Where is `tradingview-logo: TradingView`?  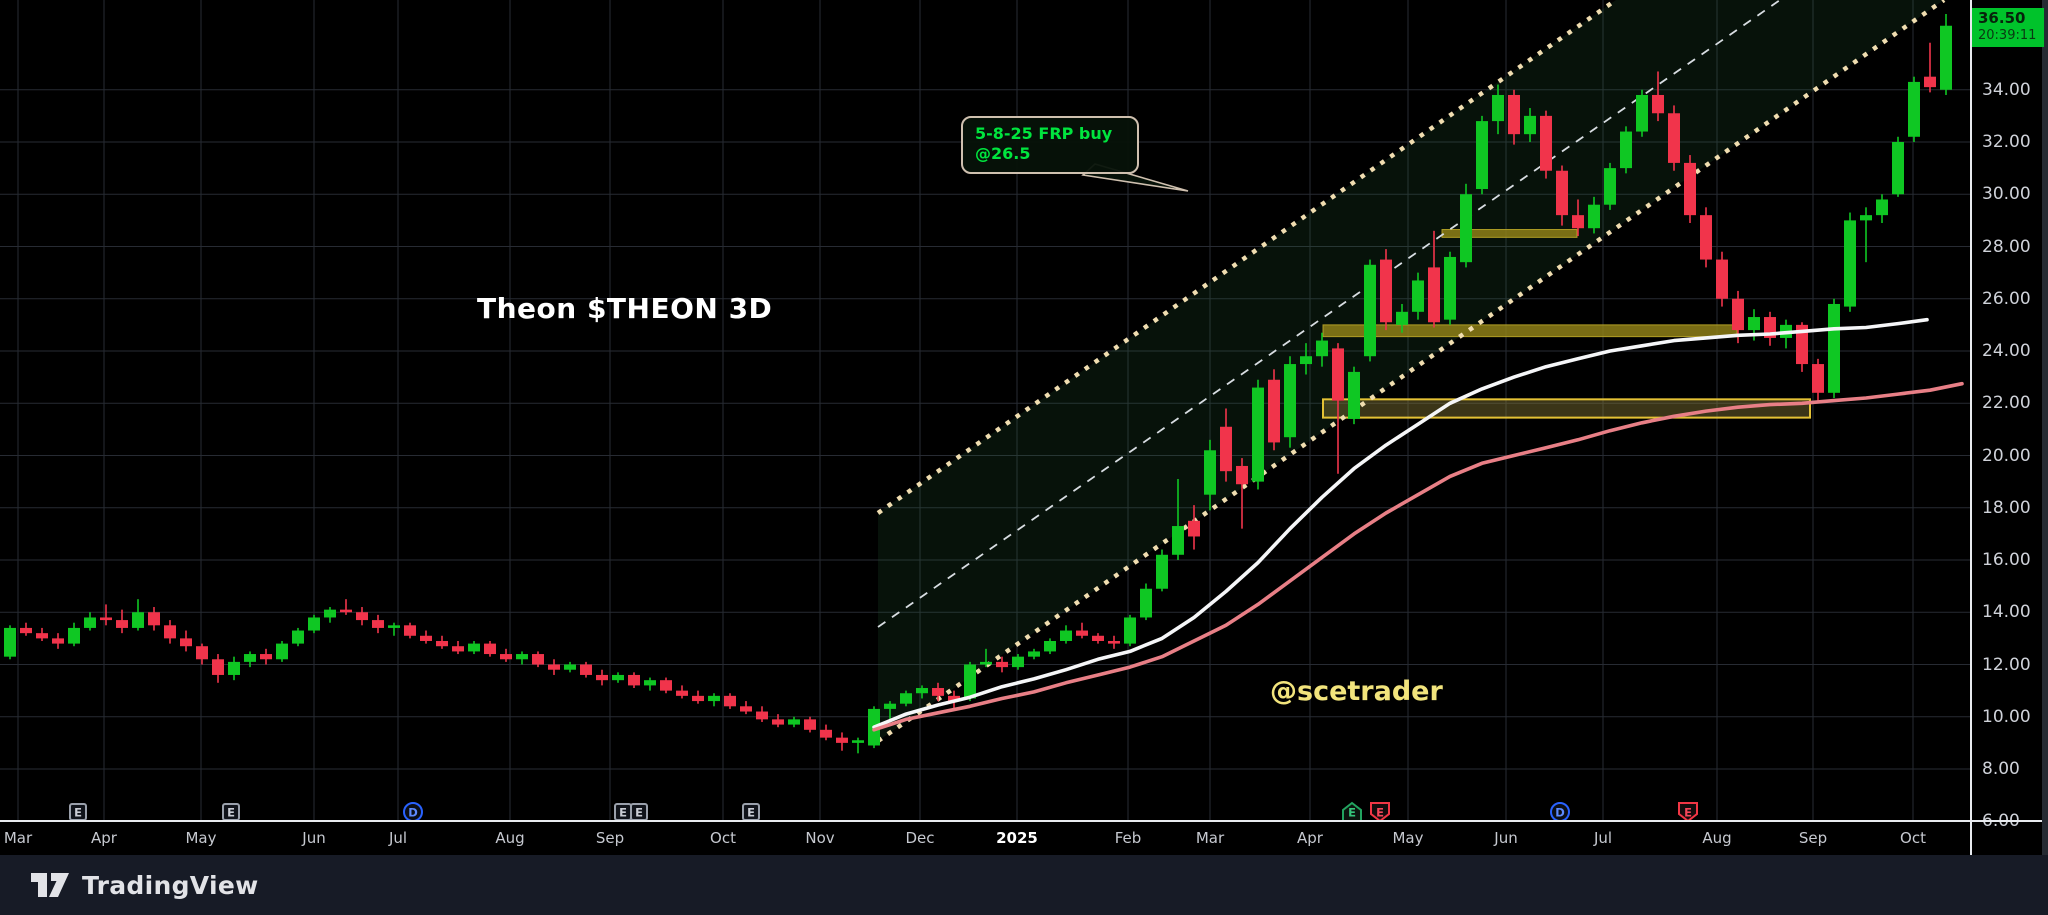 tradingview-logo: TradingView is located at coordinates (144, 885).